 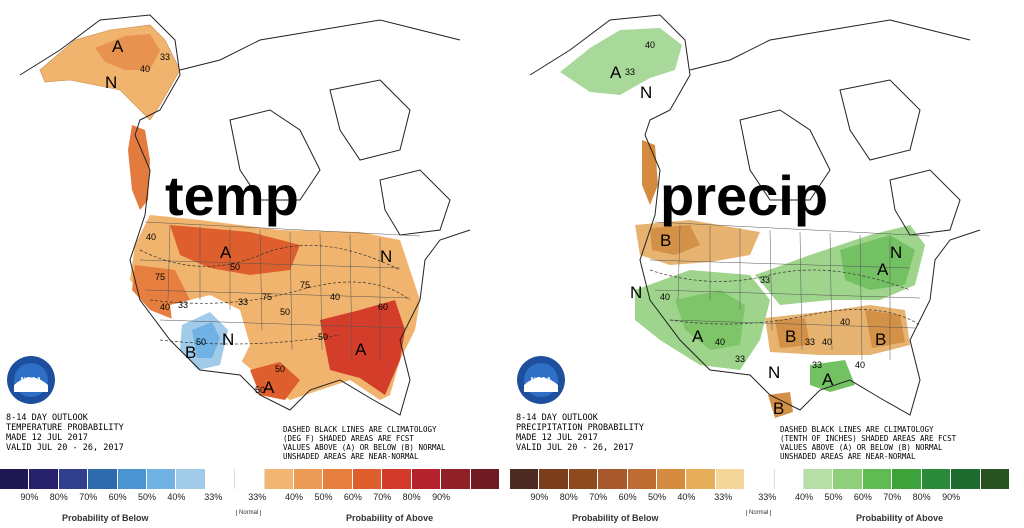 What do you see at coordinates (868, 438) in the screenshot?
I see `map-note-line: (TENTH OF INCHES) SHADED AREAS ARE FCST` at bounding box center [868, 438].